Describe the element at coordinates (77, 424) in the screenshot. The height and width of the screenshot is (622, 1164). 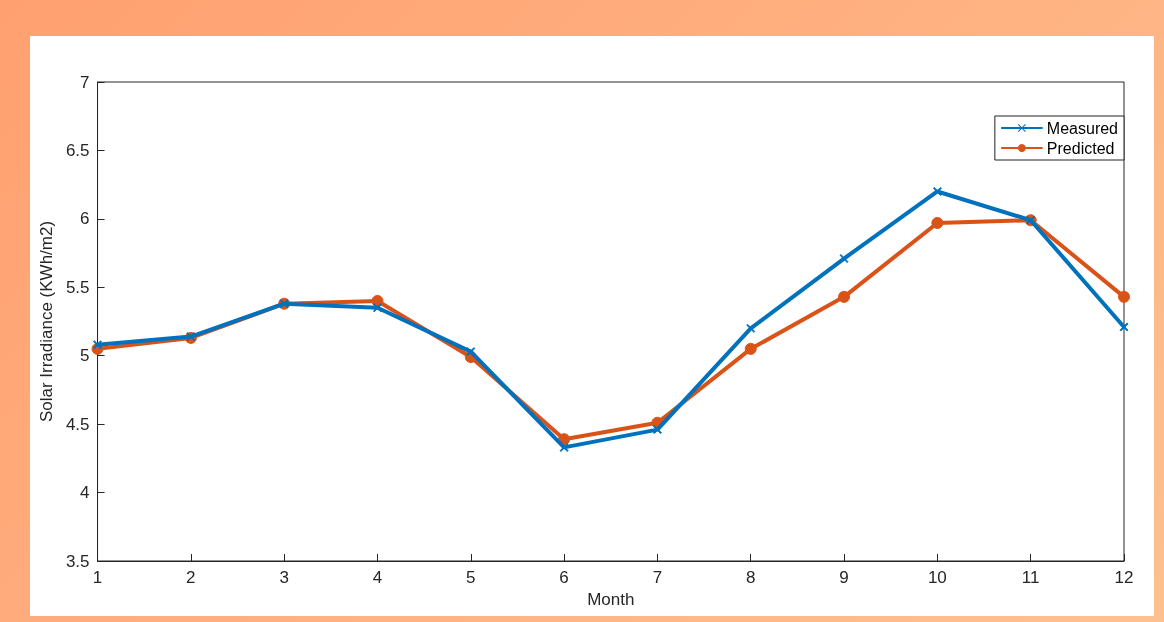
I see `y-tick-label: 4.5` at that location.